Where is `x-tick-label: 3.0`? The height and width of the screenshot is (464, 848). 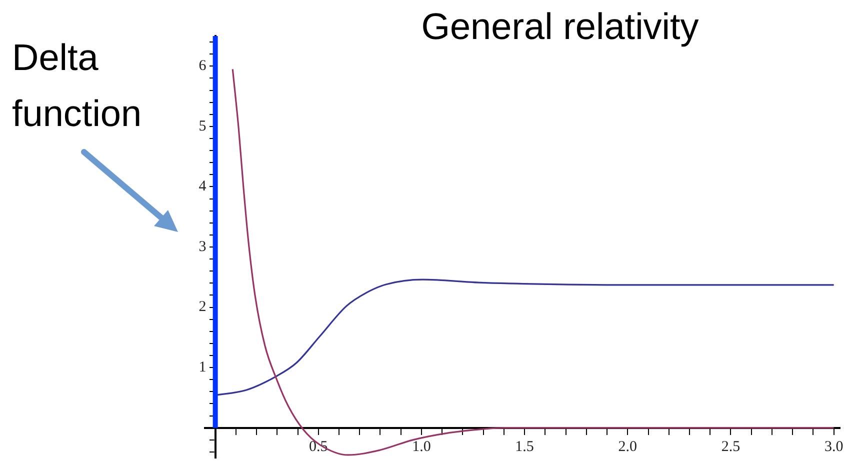
x-tick-label: 3.0 is located at coordinates (834, 446).